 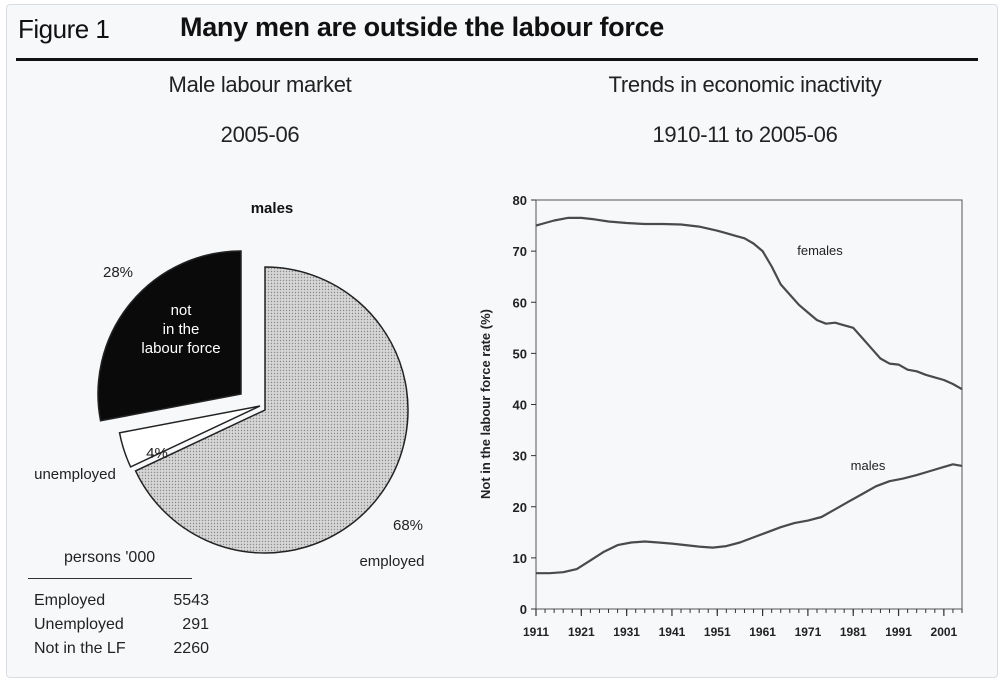 I want to click on x-tick-label: 2001, so click(x=944, y=632).